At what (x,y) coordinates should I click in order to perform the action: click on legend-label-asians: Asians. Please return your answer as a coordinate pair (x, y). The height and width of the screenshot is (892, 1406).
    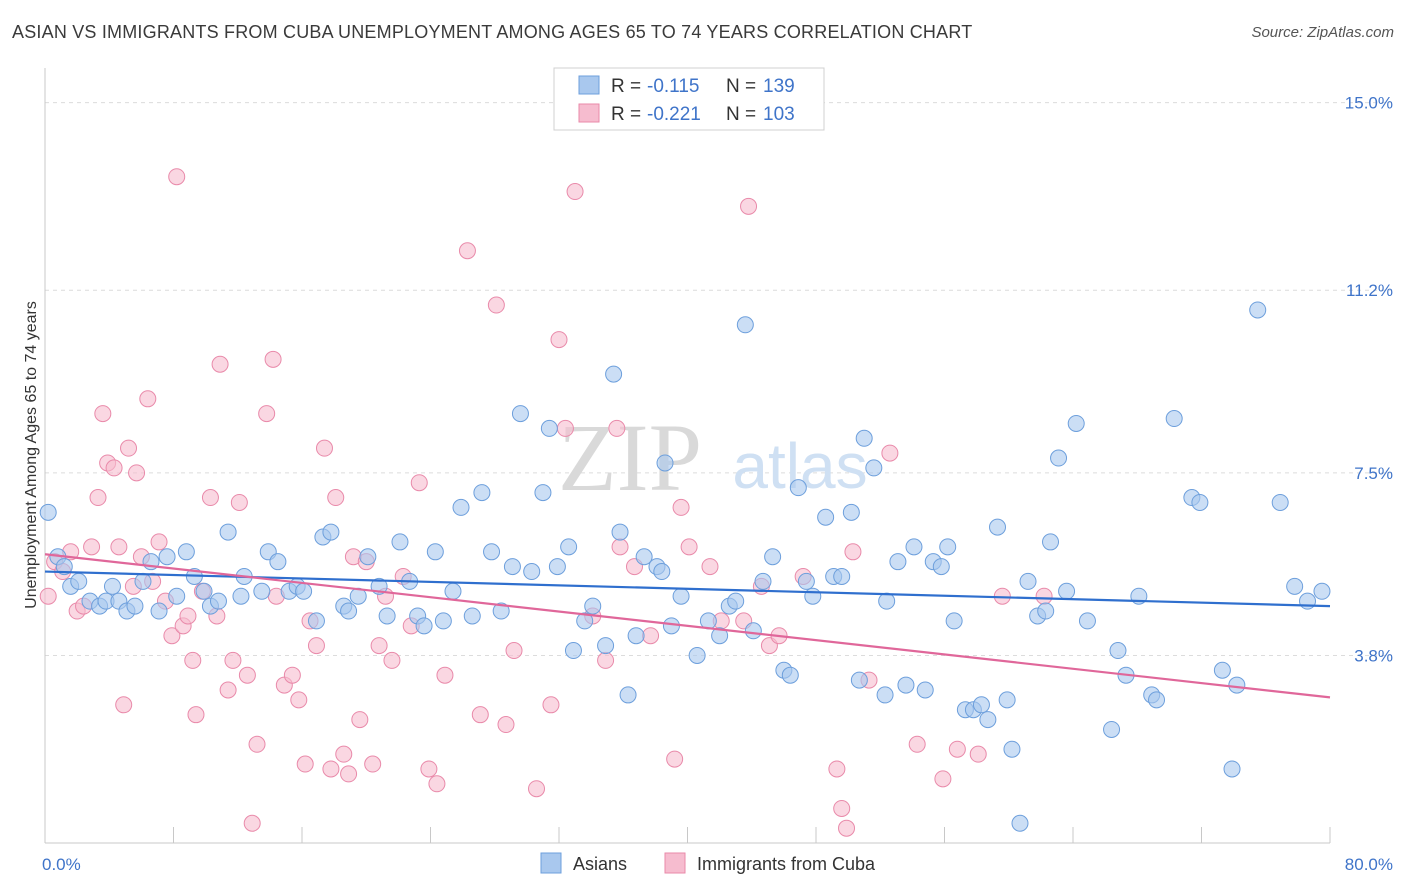
    Looking at the image, I should click on (600, 864).